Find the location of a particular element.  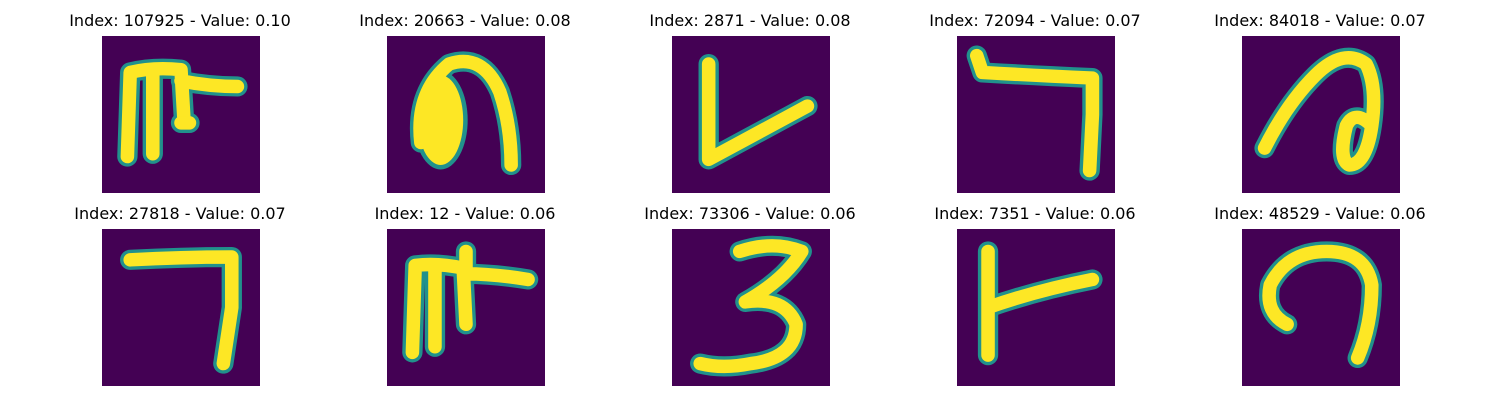

grid-cell-7: Index: 12 - Value: 0.06 is located at coordinates (465, 297).